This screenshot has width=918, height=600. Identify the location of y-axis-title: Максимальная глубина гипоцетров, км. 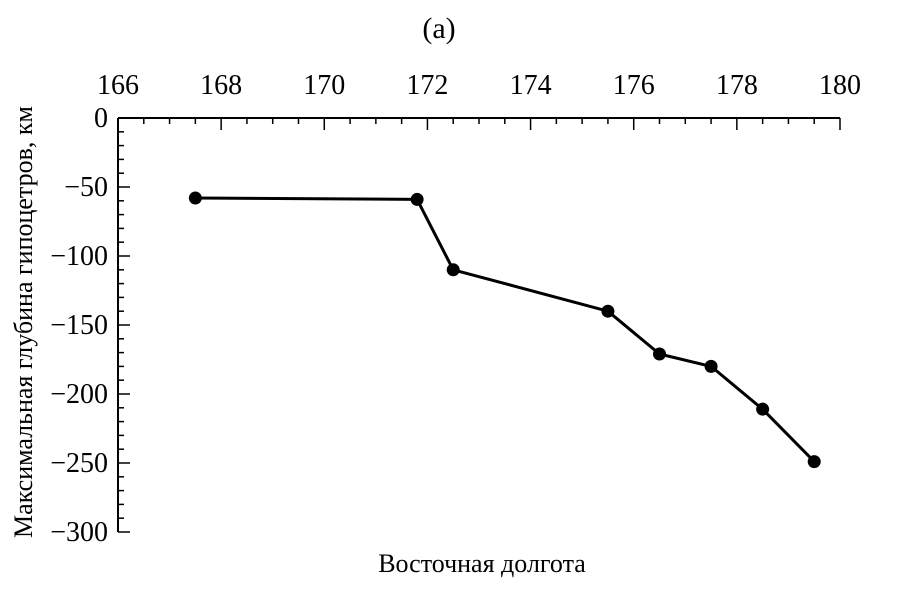
(23, 322).